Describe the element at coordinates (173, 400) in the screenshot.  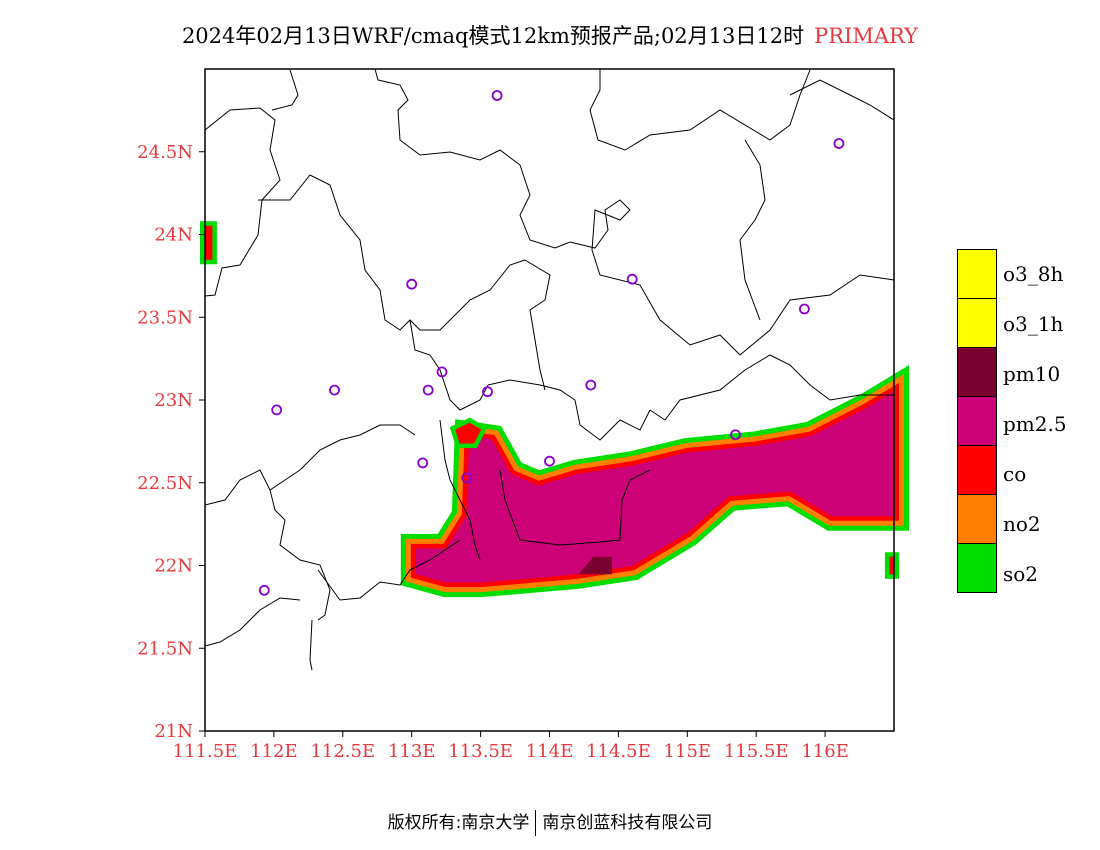
I see `y-tick-label-4: 23N` at that location.